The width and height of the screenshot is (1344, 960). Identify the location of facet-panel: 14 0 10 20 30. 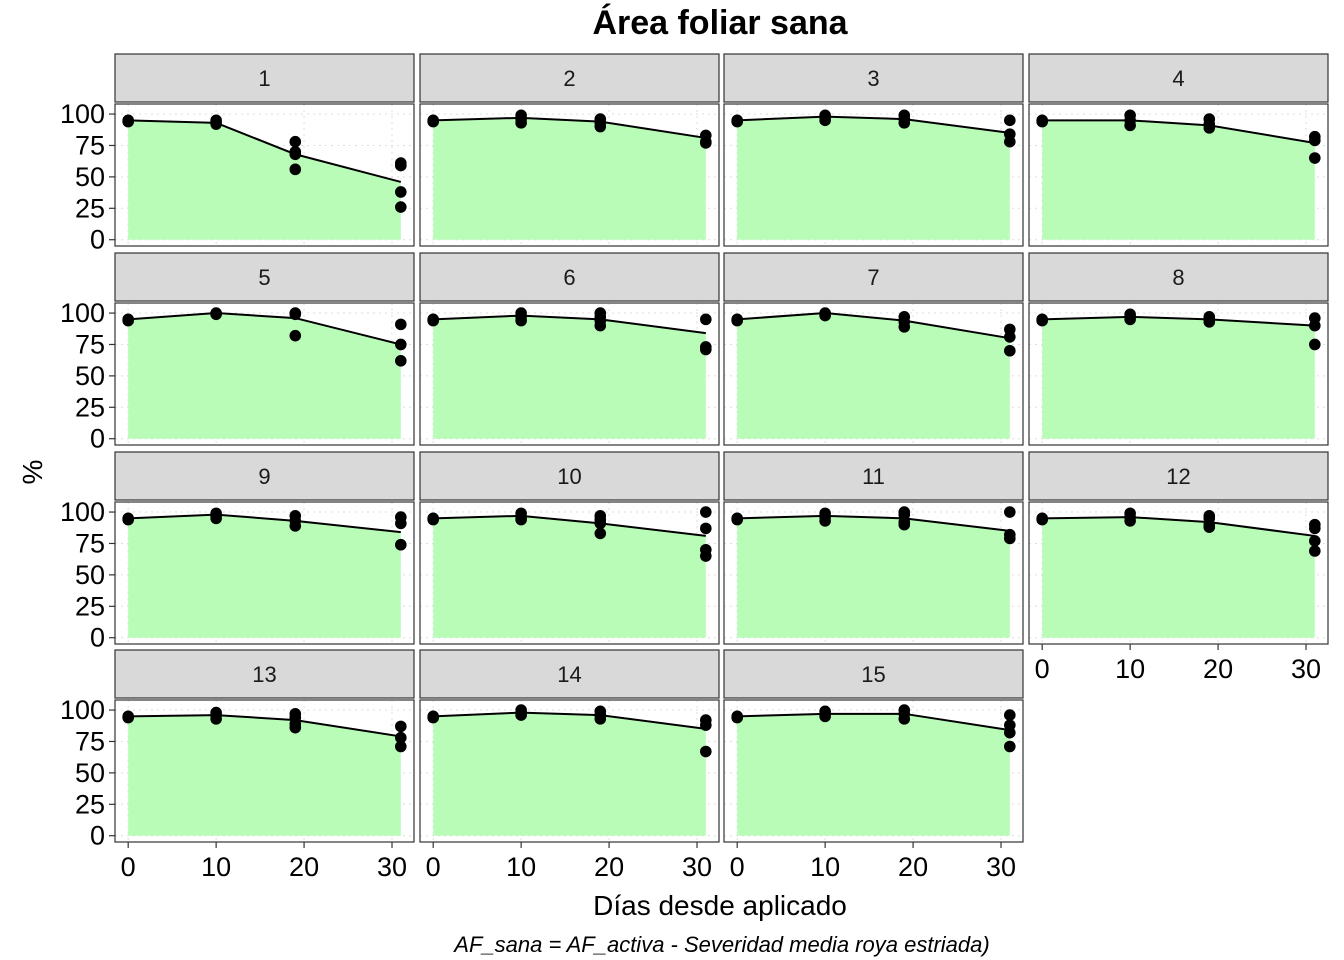
(569, 765).